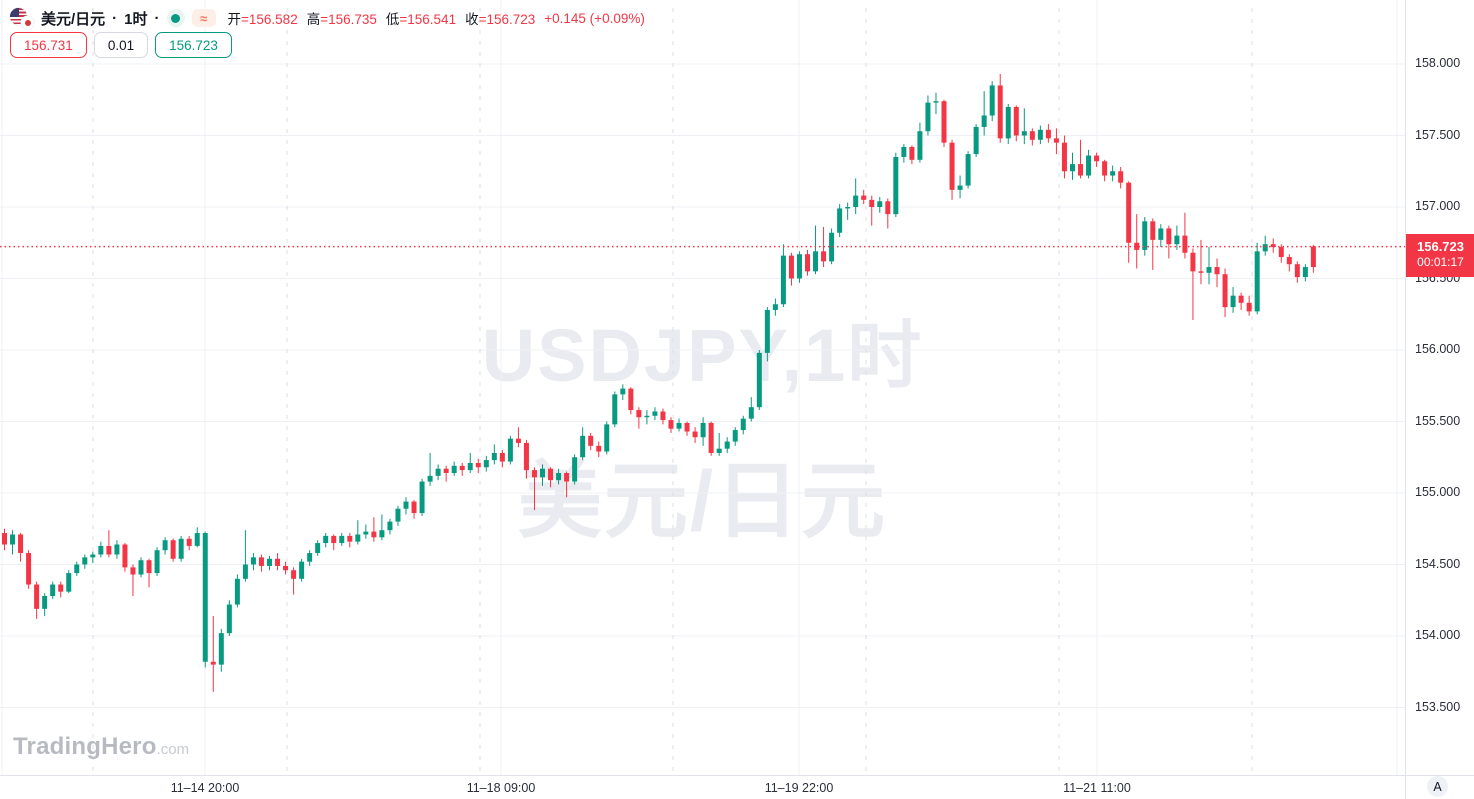 The height and width of the screenshot is (799, 1474). I want to click on quantity-button: 0.01, so click(121, 45).